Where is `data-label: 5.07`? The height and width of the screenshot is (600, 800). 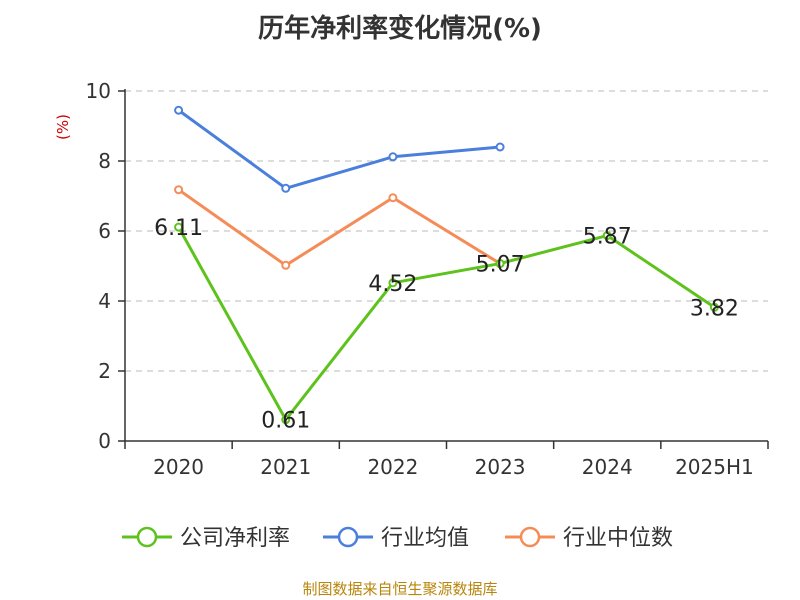 data-label: 5.07 is located at coordinates (500, 265).